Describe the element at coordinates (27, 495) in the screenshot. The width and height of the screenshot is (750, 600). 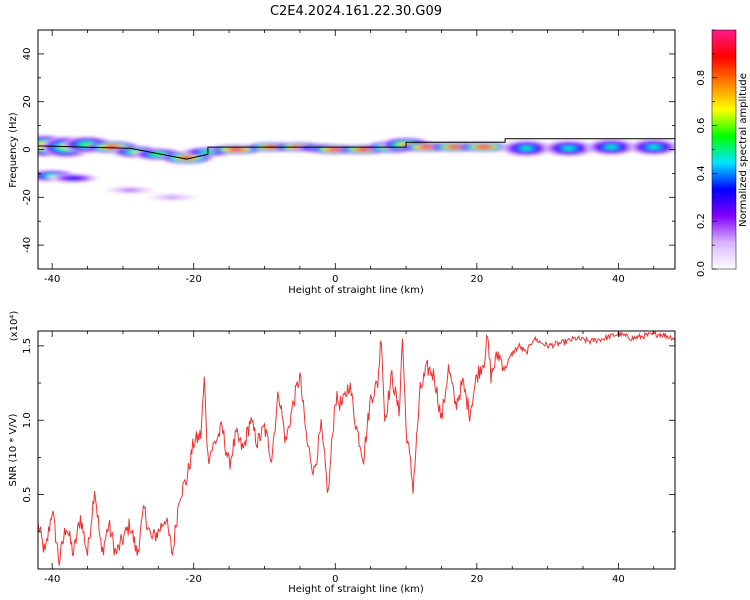
I see `snr-ytick-label: 0.5` at that location.